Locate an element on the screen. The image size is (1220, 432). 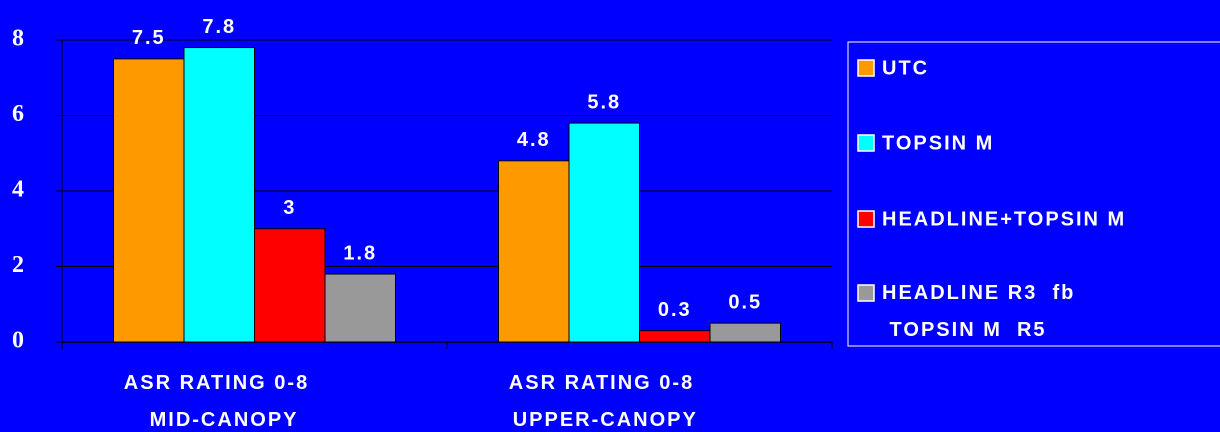
value-label: 5.8 is located at coordinates (604, 102).